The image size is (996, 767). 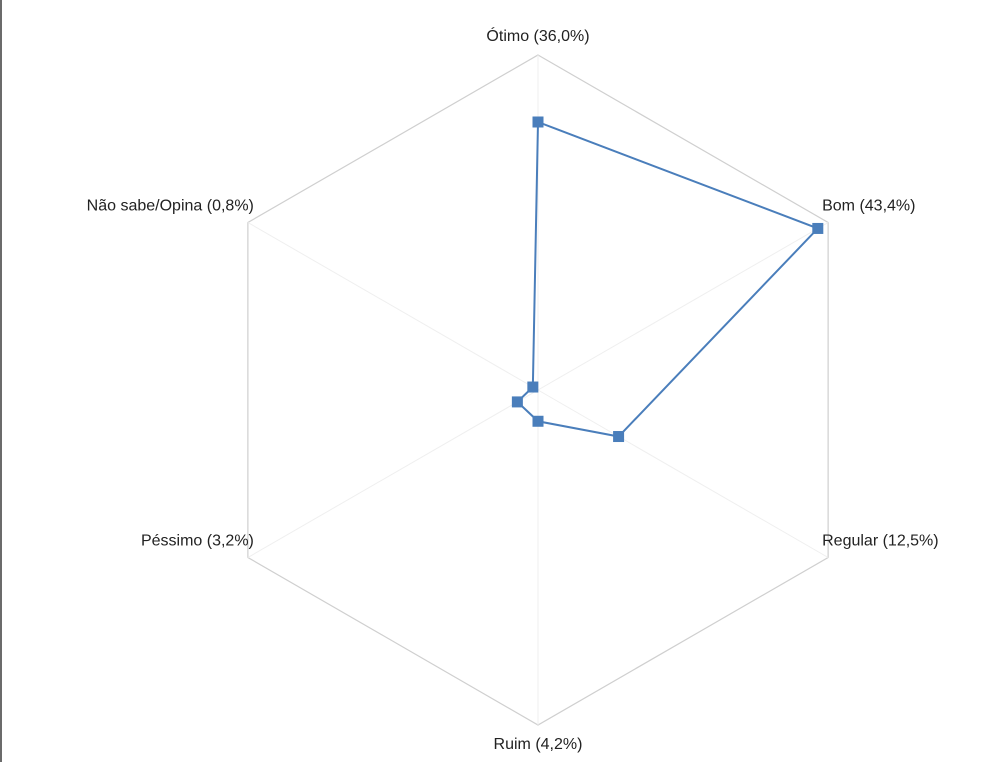 What do you see at coordinates (538, 744) in the screenshot?
I see `category-label: Ruim (4,2%)` at bounding box center [538, 744].